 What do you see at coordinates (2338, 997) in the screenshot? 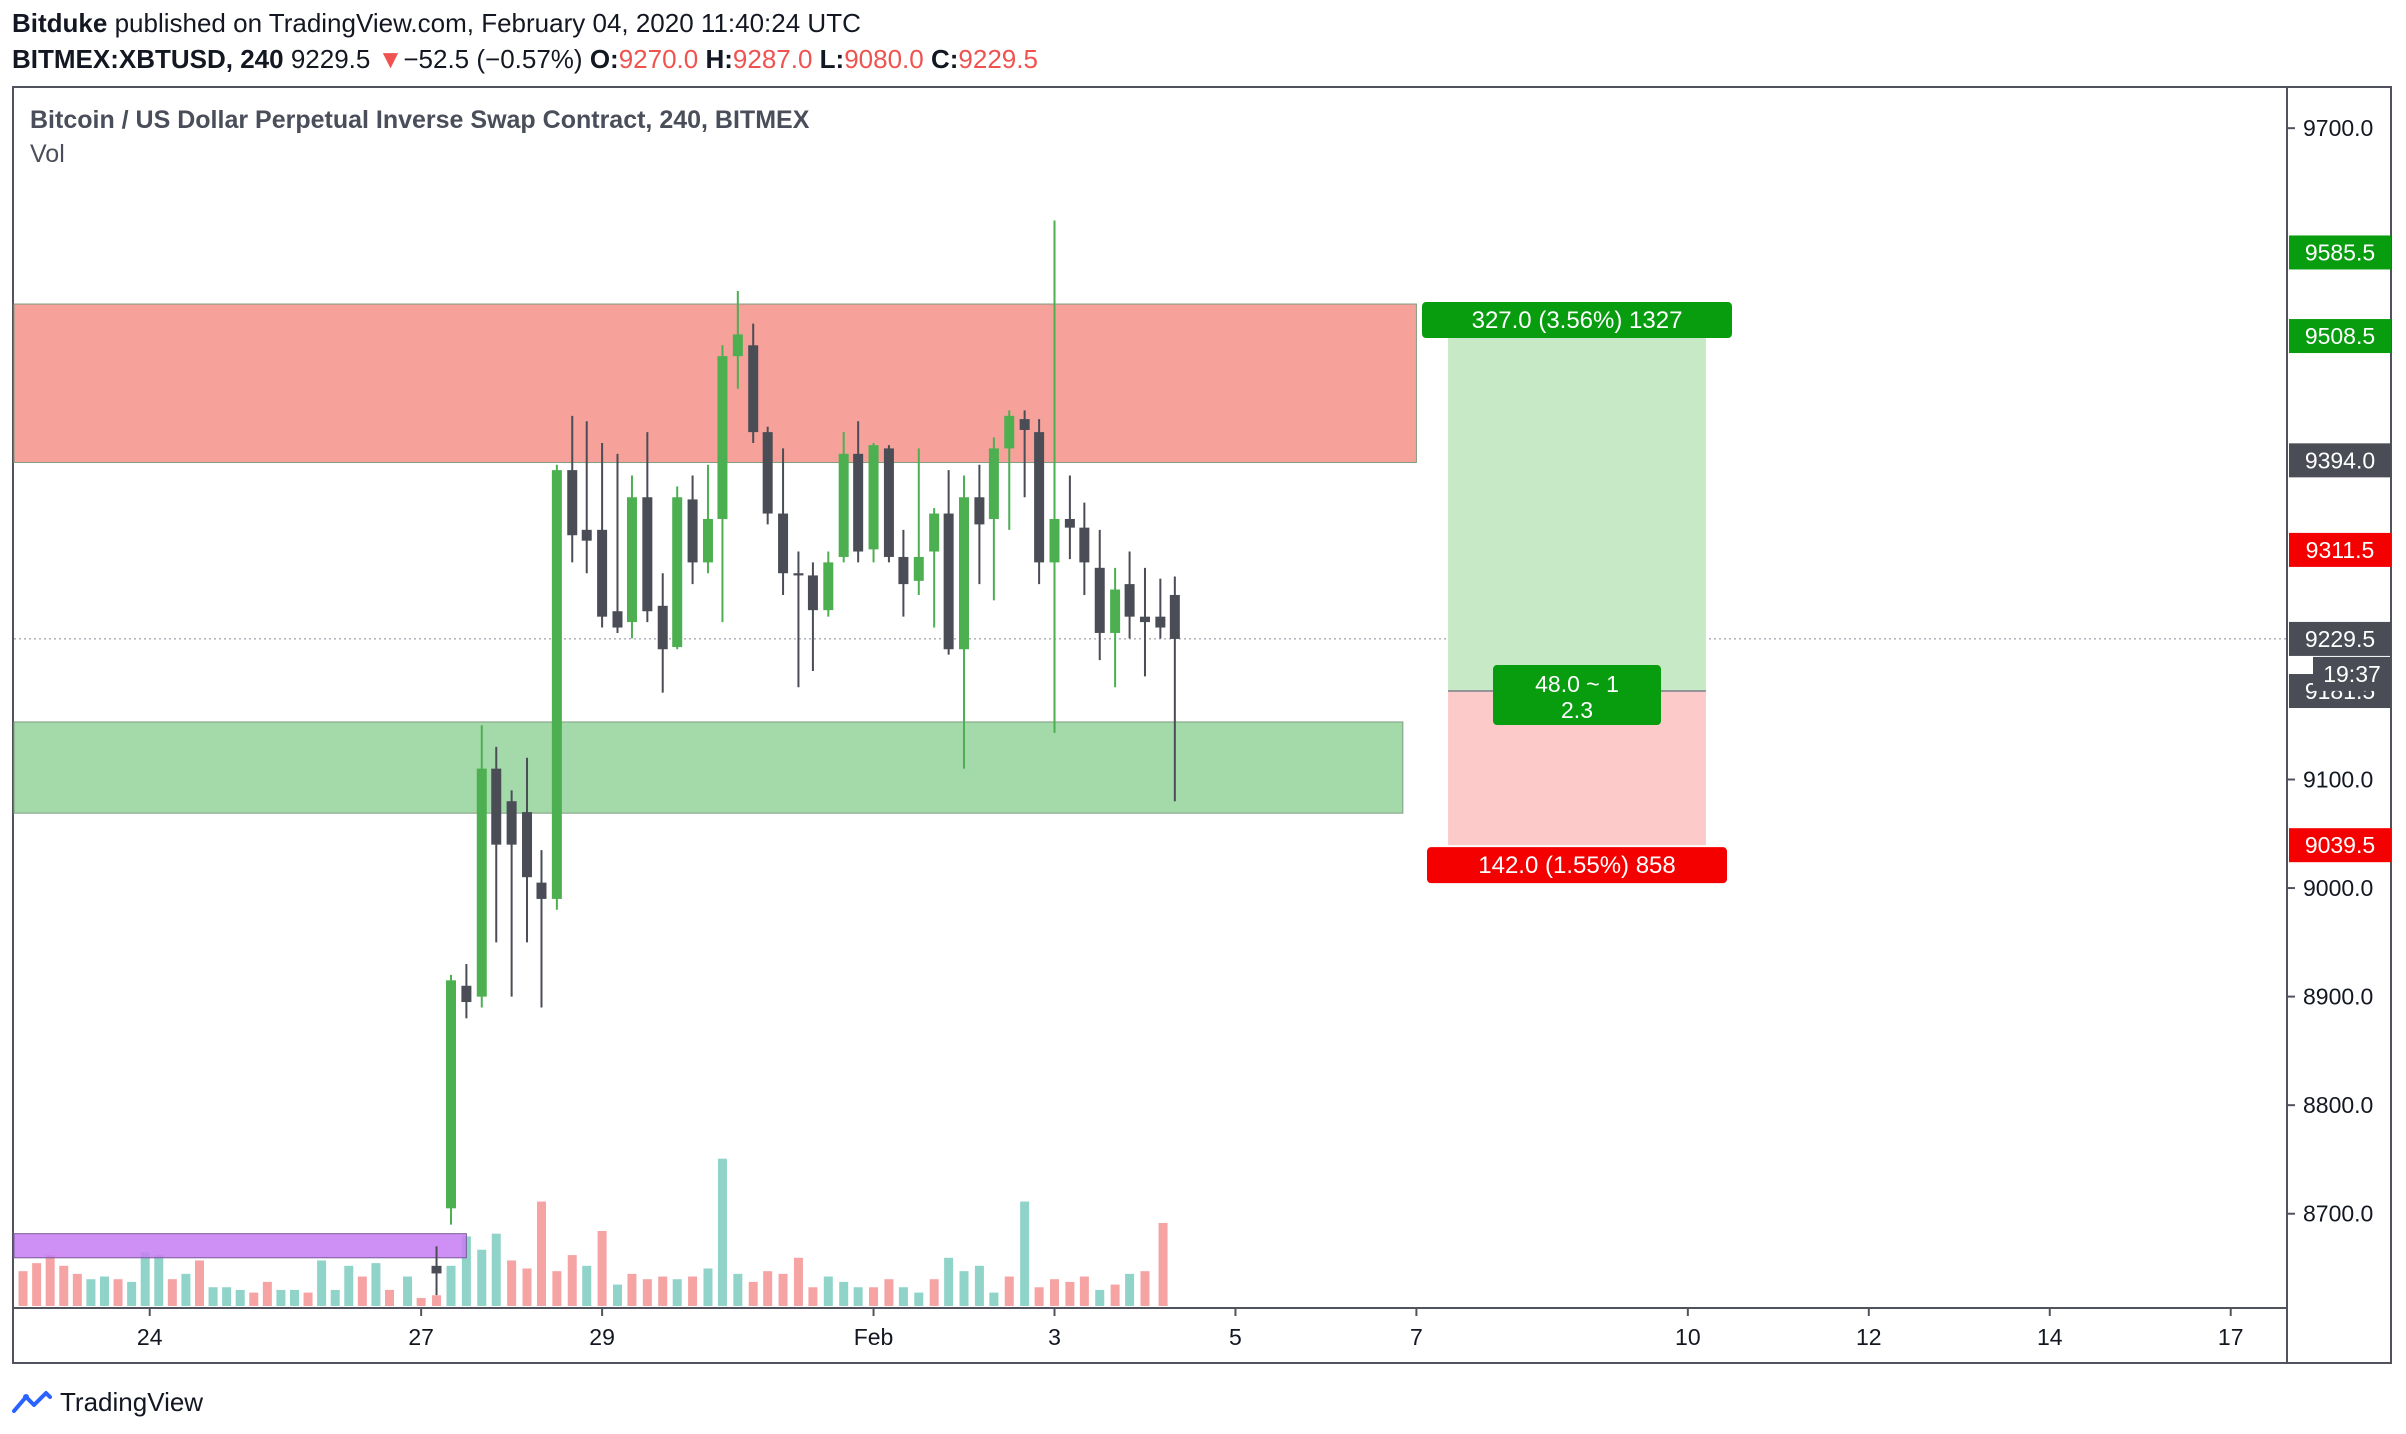
I see `price-tick-label: 8900.0` at bounding box center [2338, 997].